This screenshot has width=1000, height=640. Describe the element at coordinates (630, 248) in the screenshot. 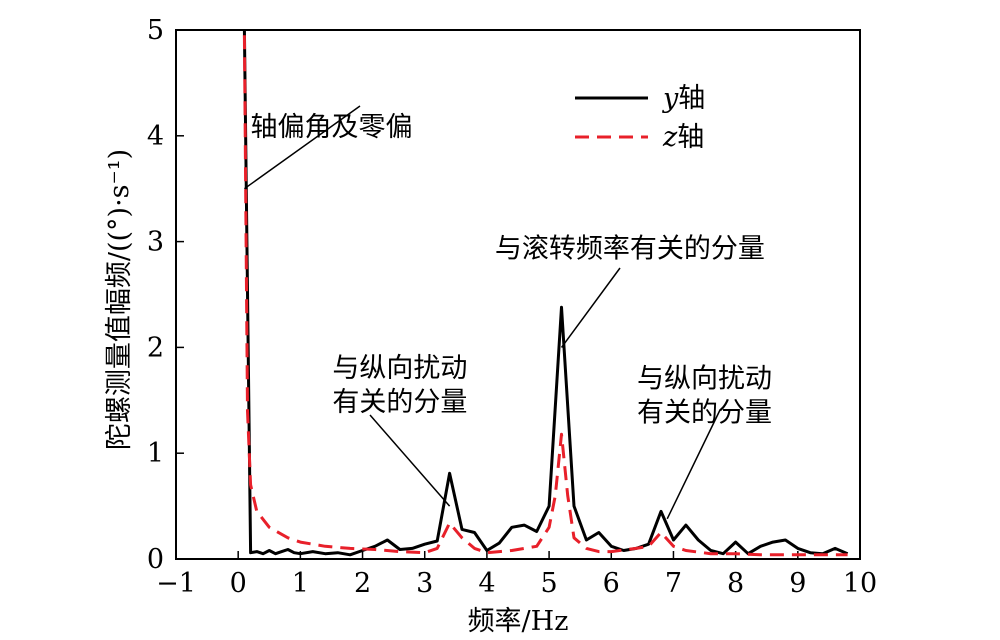

I see `annotation-label: 与滚转频率有关的分量` at that location.